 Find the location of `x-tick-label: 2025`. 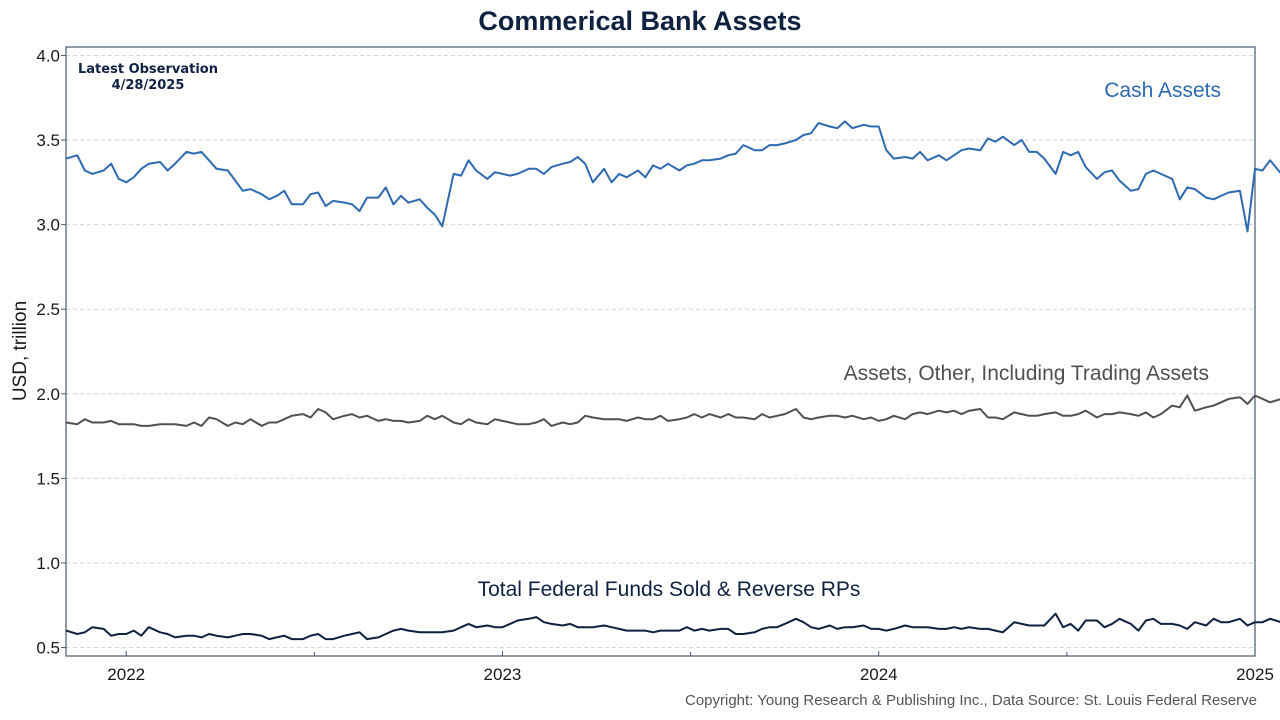

x-tick-label: 2025 is located at coordinates (1255, 674).